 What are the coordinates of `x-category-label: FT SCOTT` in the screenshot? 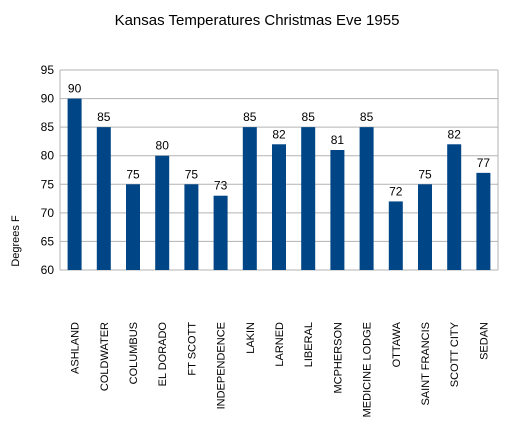 It's located at (192, 349).